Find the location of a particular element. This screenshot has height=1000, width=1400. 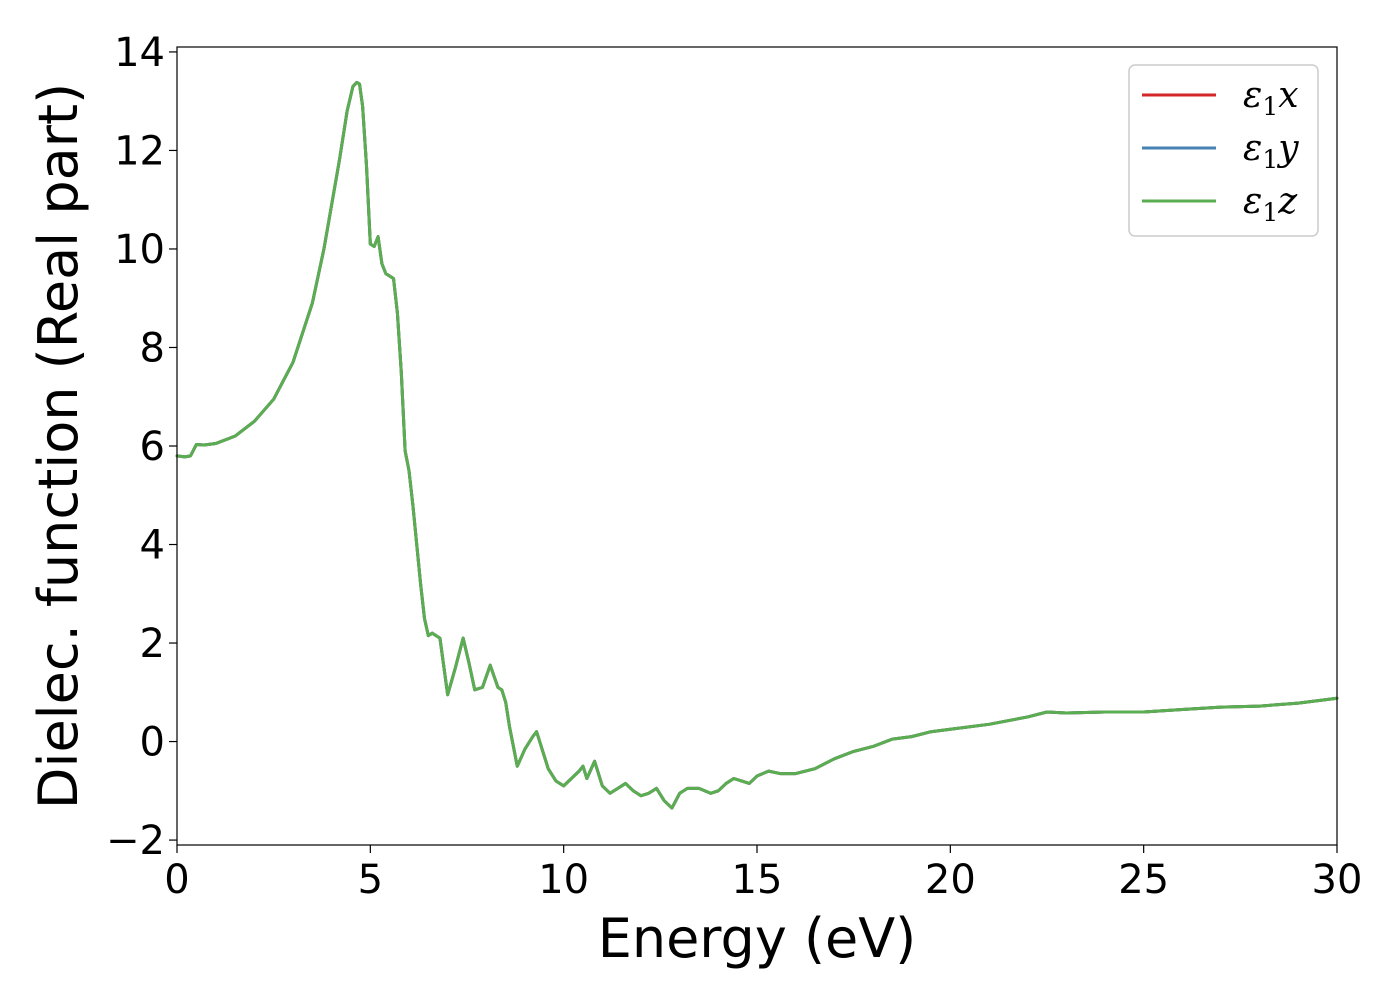

x-axis: 0 5 10 15 20 25 30 is located at coordinates (763, 874).